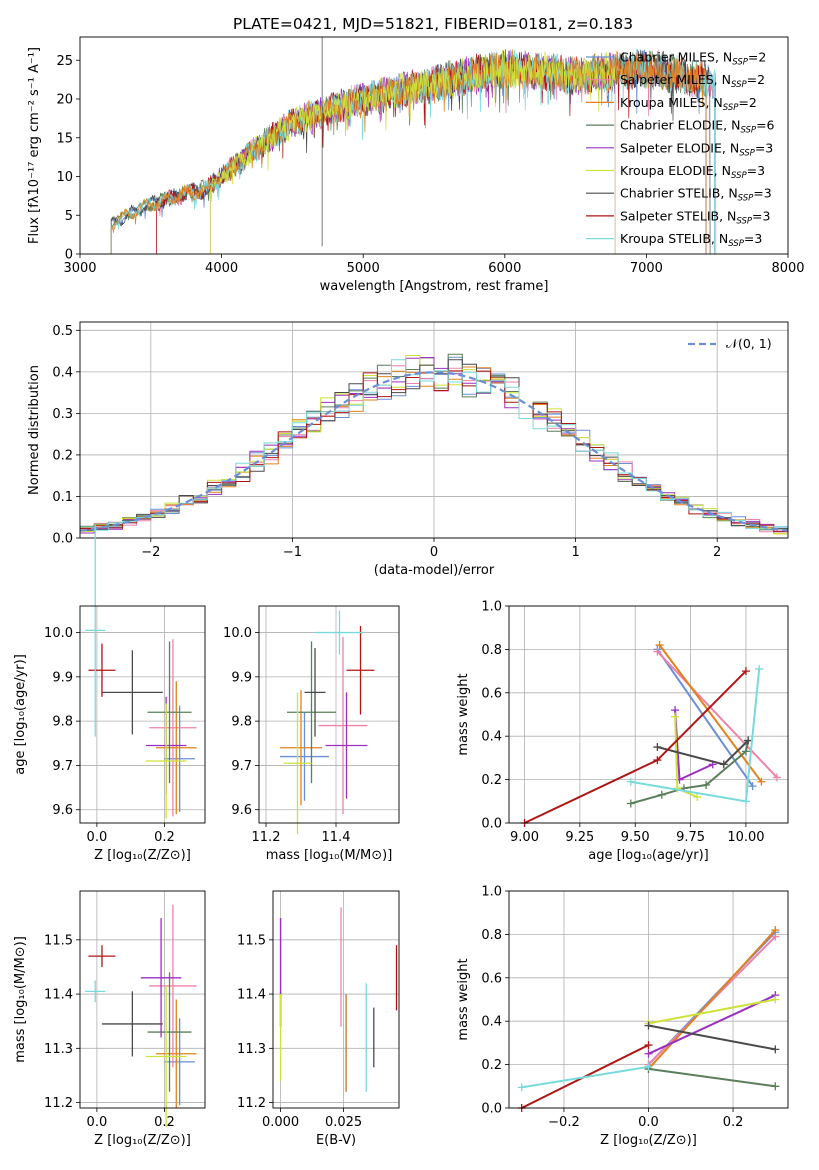  What do you see at coordinates (64, 61) in the screenshot?
I see `y-tick-label: 25` at bounding box center [64, 61].